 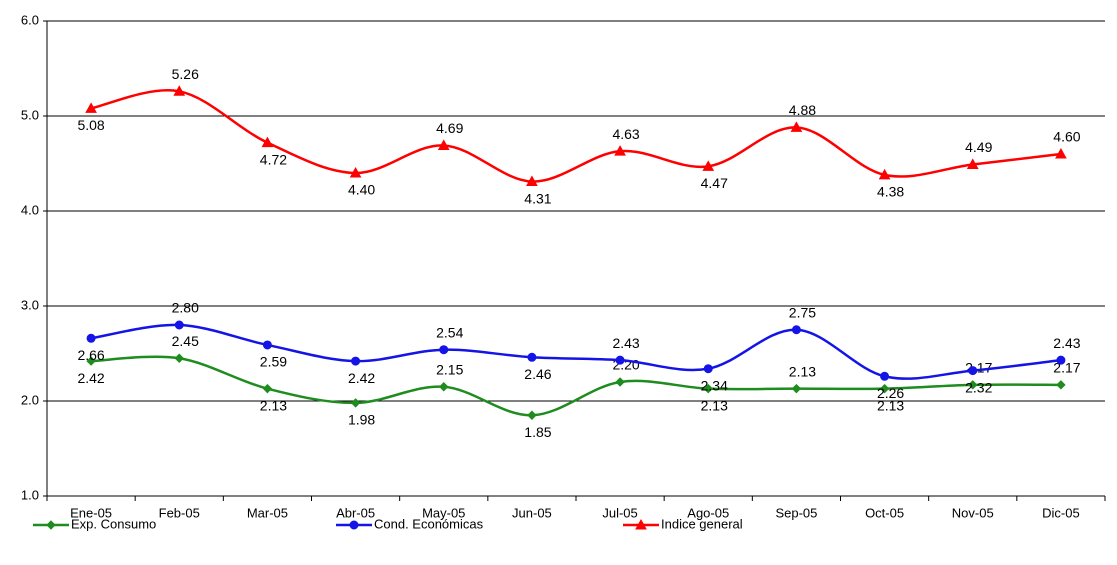 I want to click on data-label: 2.54, so click(x=449, y=332).